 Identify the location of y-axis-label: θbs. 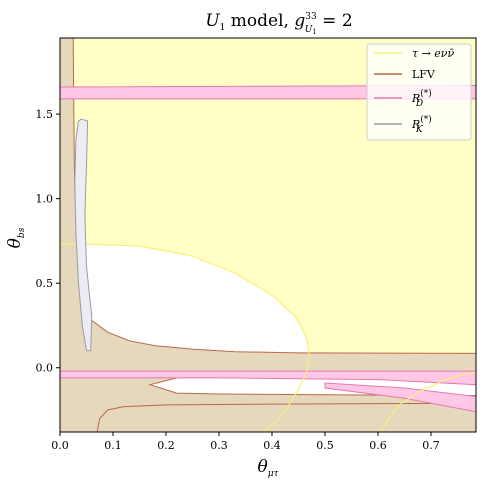
(16, 237).